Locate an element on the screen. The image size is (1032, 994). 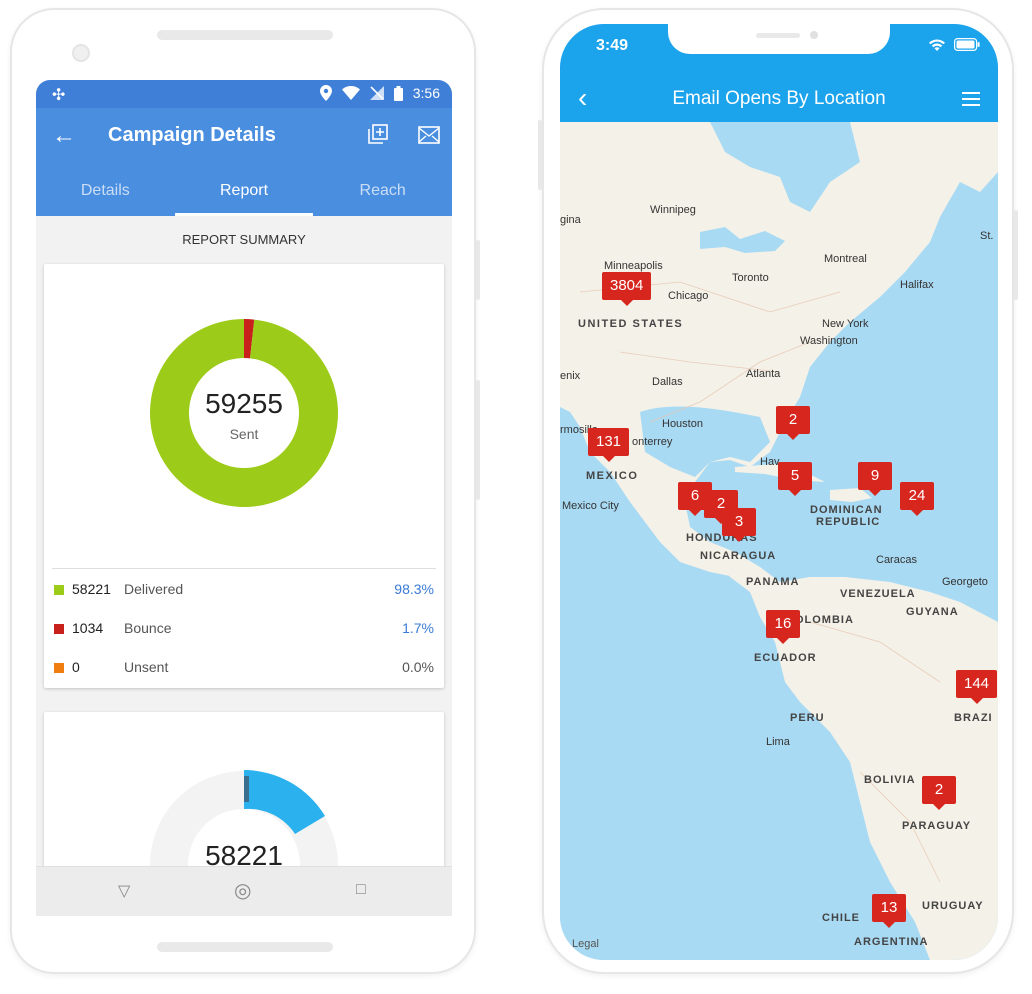
map-label: BRAZI is located at coordinates (973, 718).